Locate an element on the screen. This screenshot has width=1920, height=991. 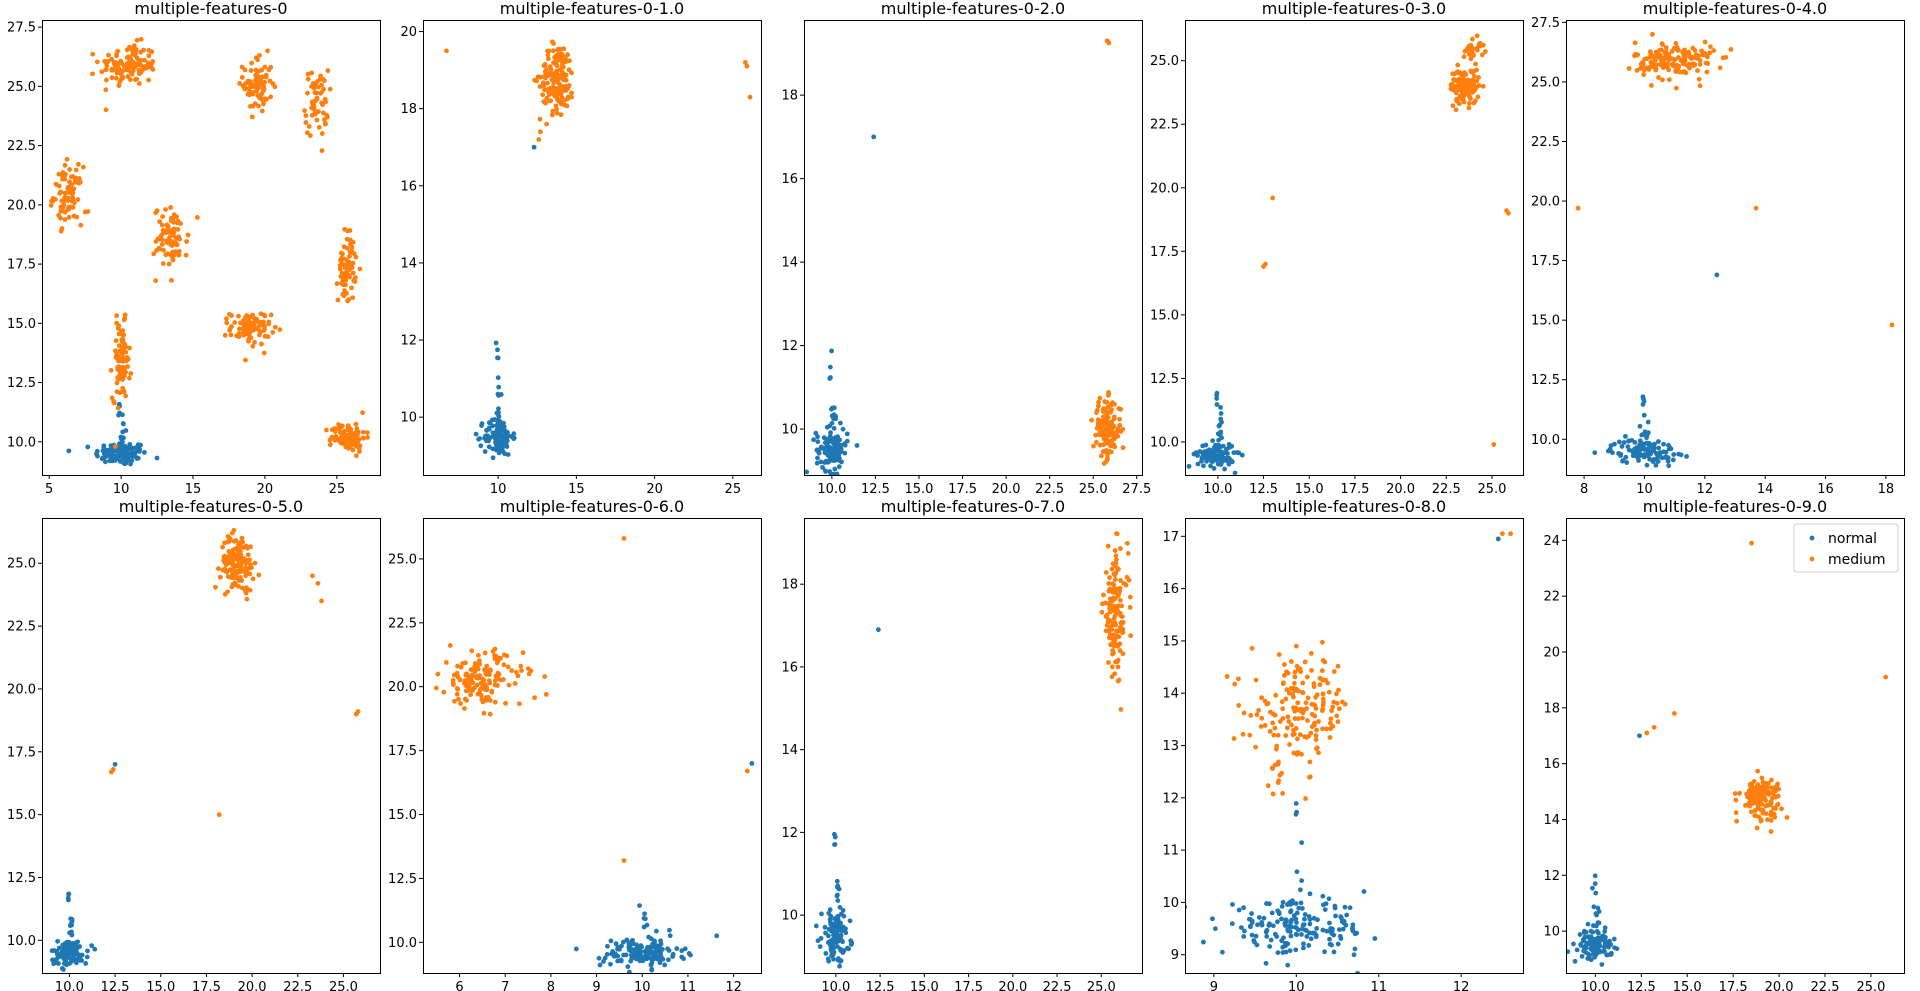
y-tick-label: 18 is located at coordinates (1551, 708).